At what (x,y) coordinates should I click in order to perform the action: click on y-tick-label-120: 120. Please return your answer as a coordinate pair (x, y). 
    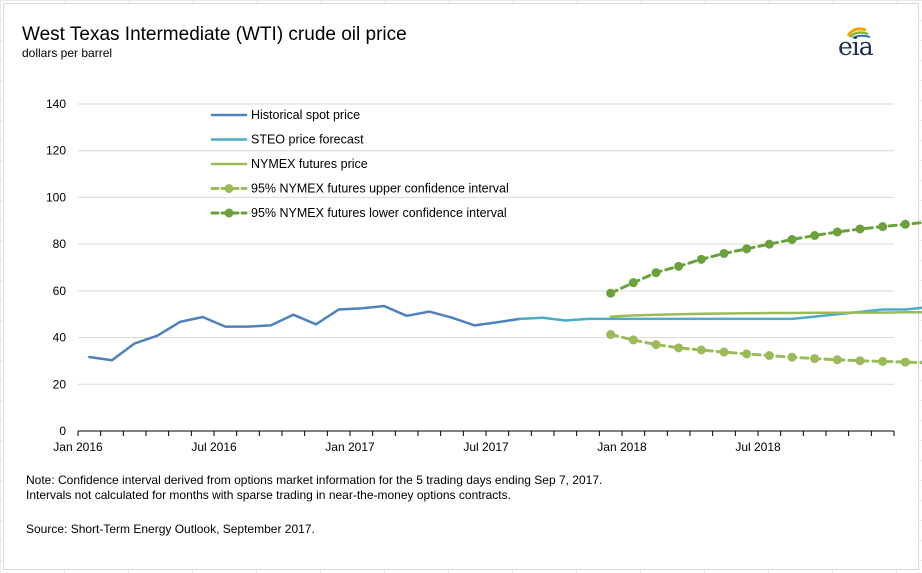
    Looking at the image, I should click on (56, 151).